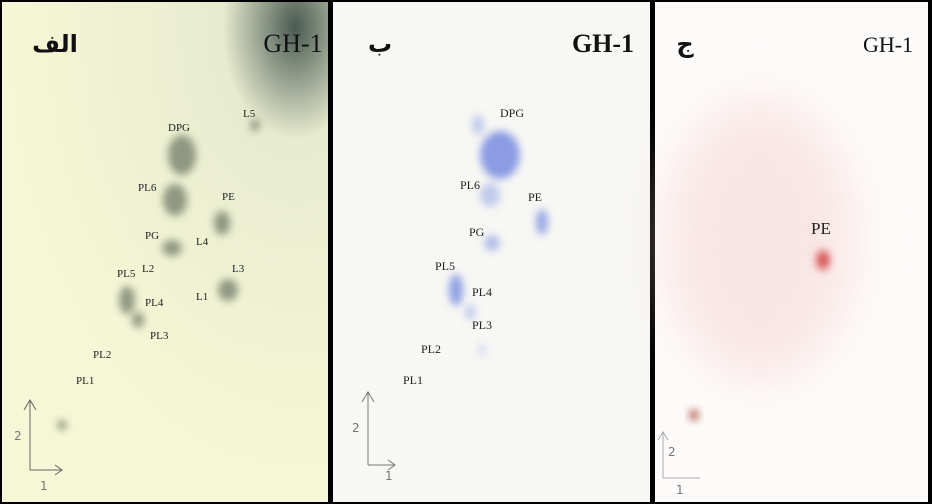 Image resolution: width=932 pixels, height=504 pixels. I want to click on panel-letter: الف, so click(55, 44).